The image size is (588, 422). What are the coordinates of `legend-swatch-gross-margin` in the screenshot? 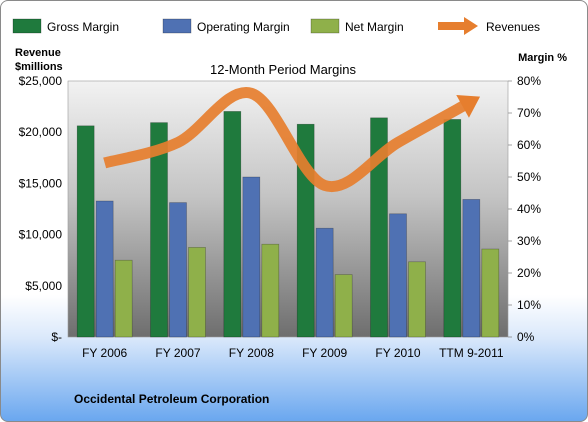 It's located at (27, 26).